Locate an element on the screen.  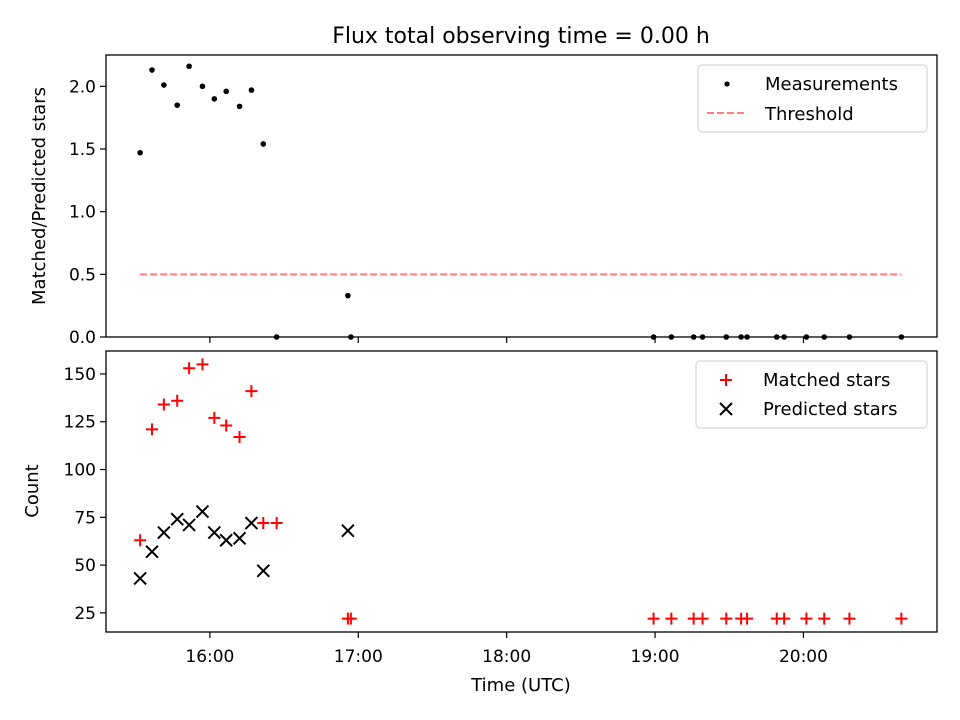
chart-title: Flux total observing time = 0.00 h is located at coordinates (521, 36).